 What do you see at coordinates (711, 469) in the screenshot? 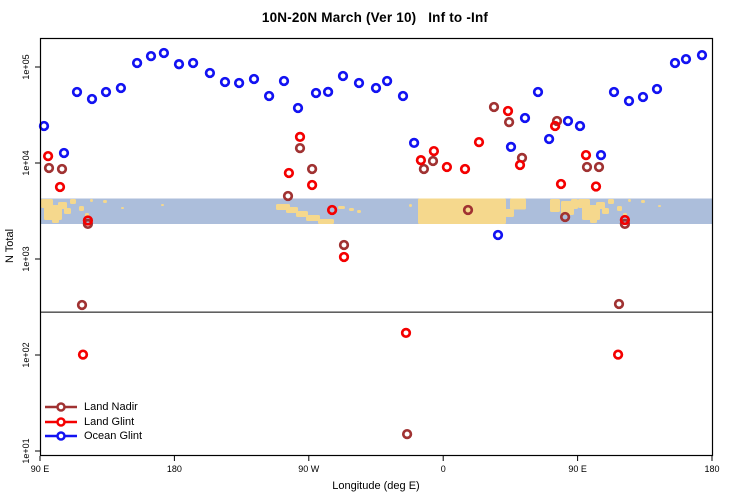
I see `x-tick-label: 180` at bounding box center [711, 469].